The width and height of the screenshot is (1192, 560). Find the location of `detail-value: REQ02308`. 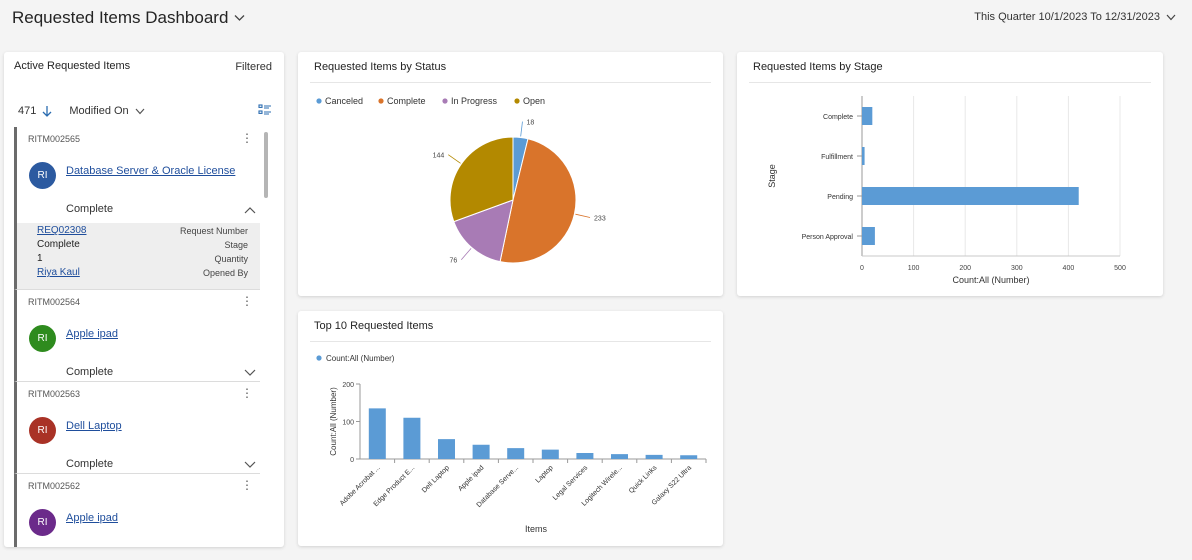

detail-value: REQ02308 is located at coordinates (62, 230).